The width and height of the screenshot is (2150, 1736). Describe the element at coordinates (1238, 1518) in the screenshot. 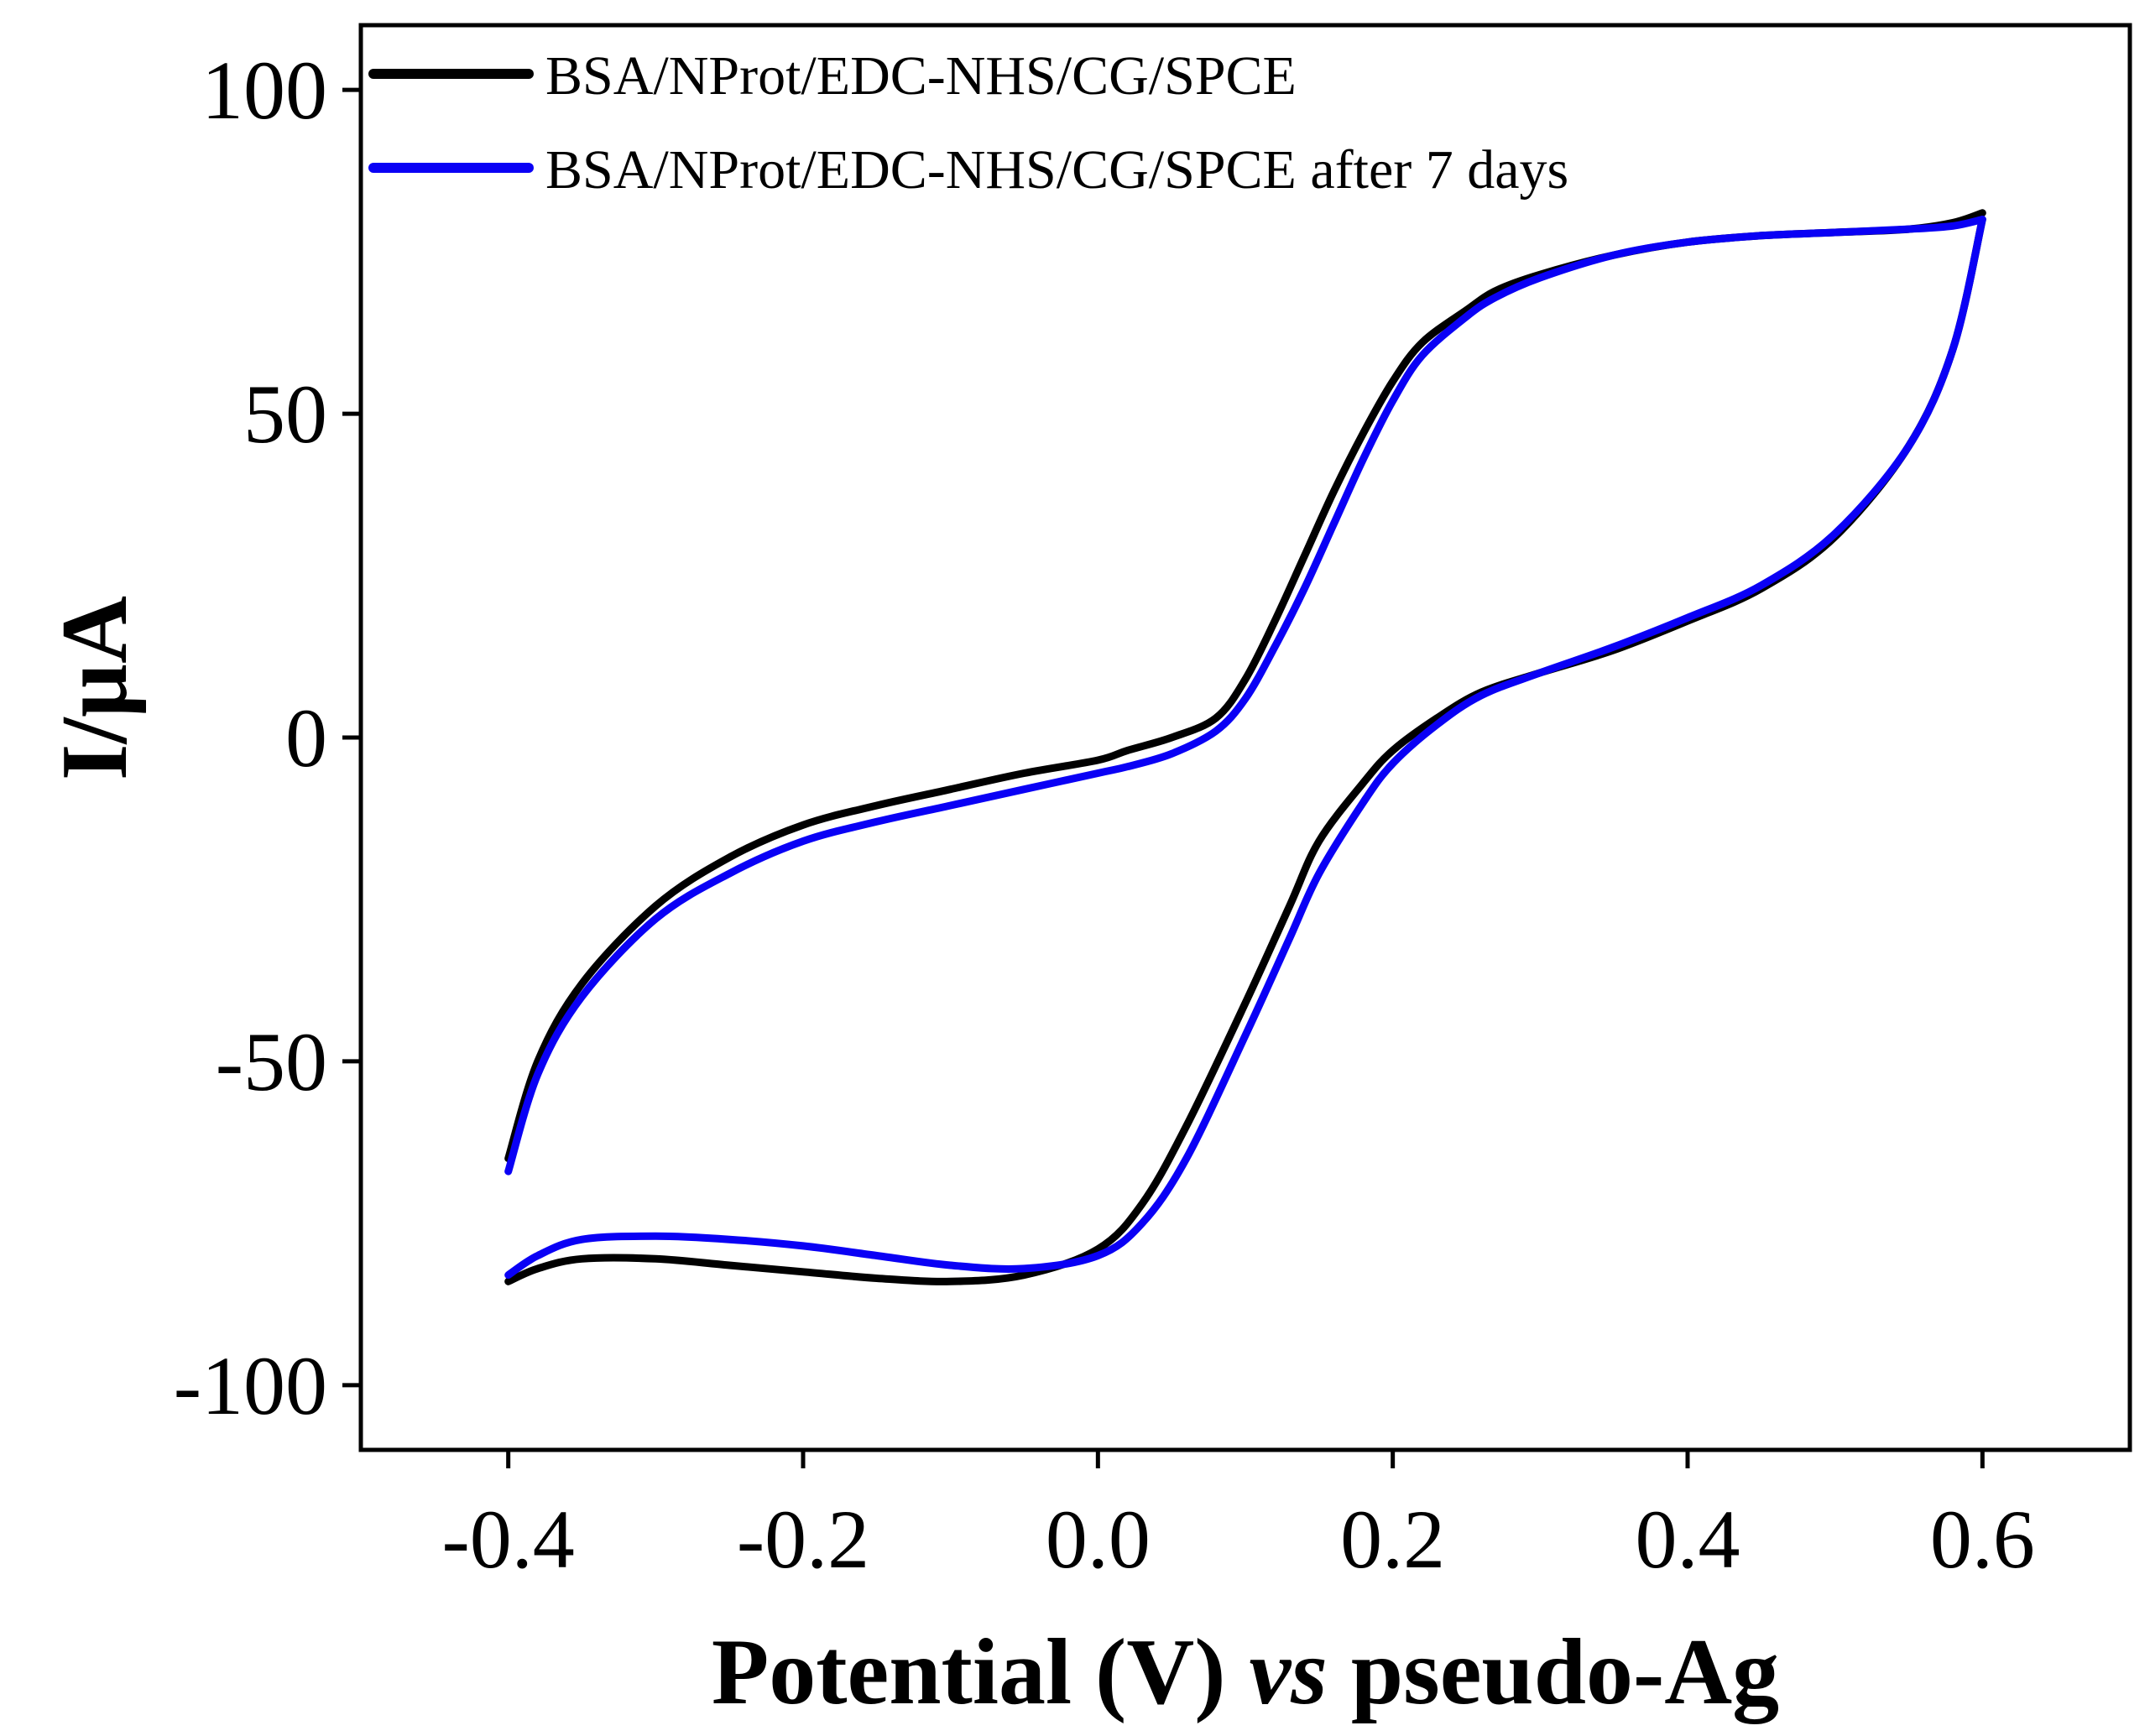

I see `x-axis-ticks: -0.4 -0.2 0.0 0.2 0.4 0.6` at that location.